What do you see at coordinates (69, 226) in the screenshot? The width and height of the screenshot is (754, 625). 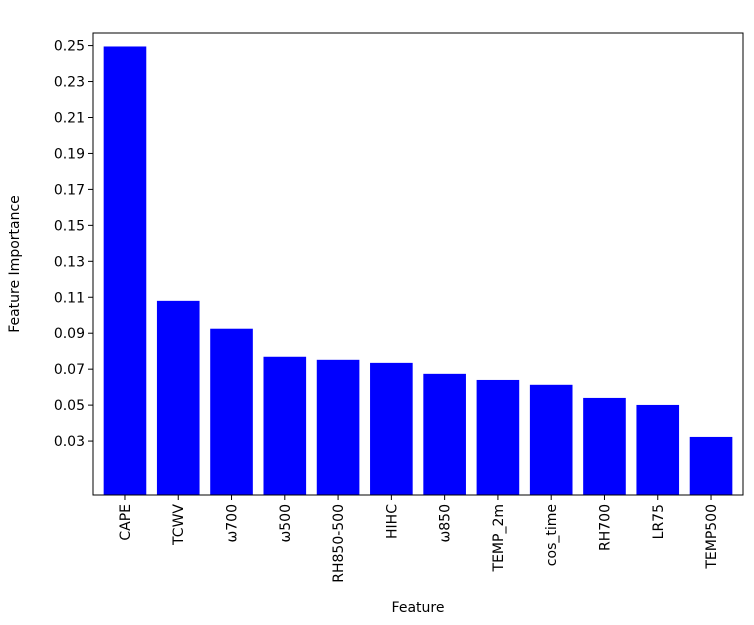 I see `y-tick-label: 0.15` at bounding box center [69, 226].